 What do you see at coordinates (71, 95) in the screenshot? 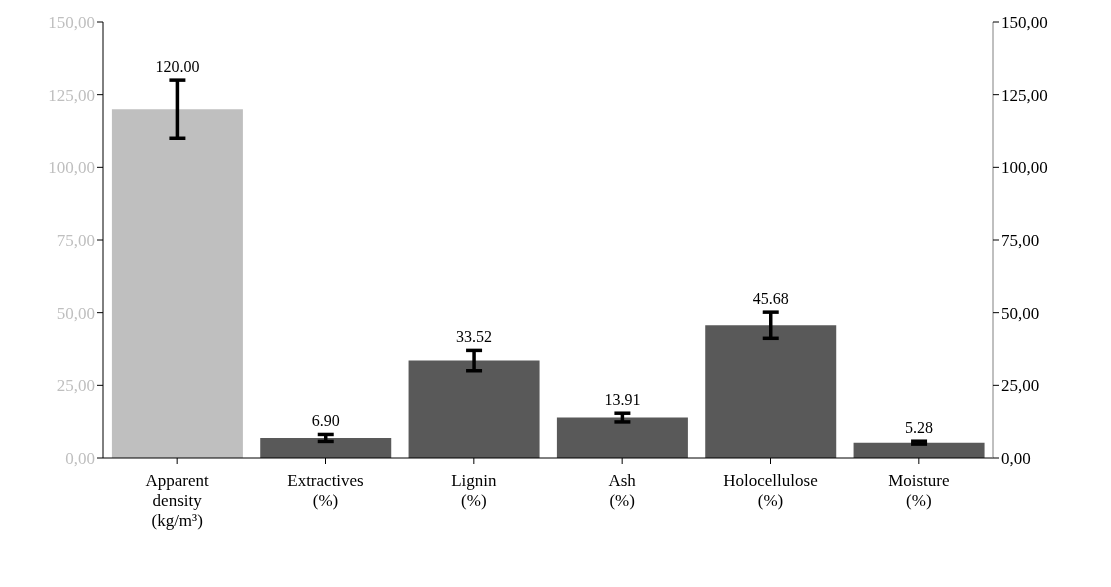
I see `y-tick-label: 125,00` at bounding box center [71, 95].